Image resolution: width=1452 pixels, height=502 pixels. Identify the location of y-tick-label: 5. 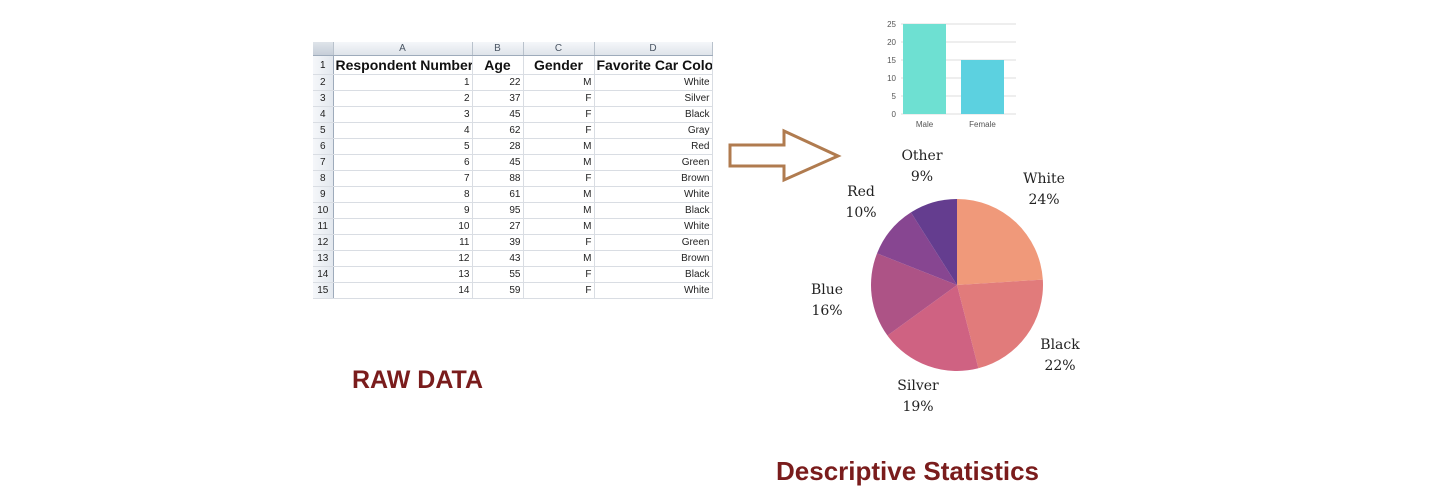
(894, 96).